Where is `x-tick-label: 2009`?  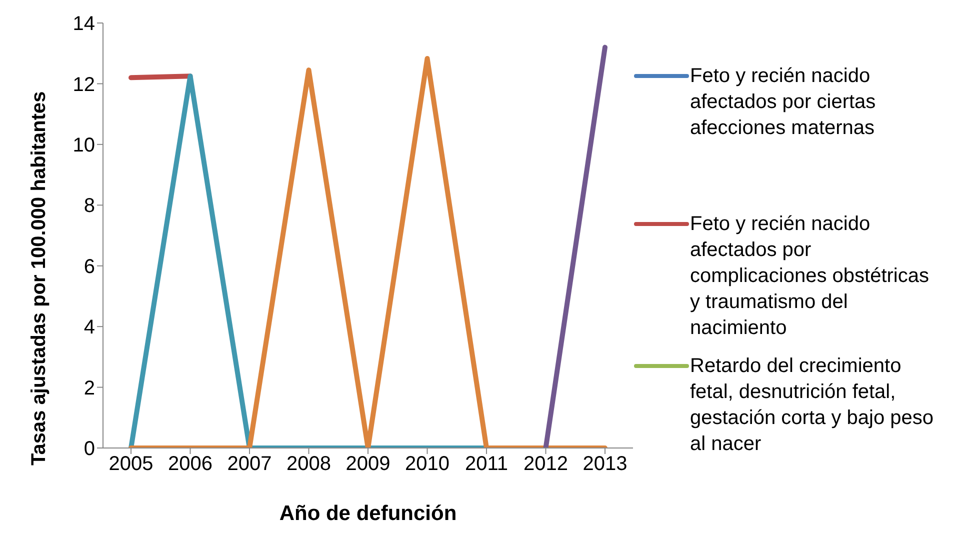 x-tick-label: 2009 is located at coordinates (368, 464).